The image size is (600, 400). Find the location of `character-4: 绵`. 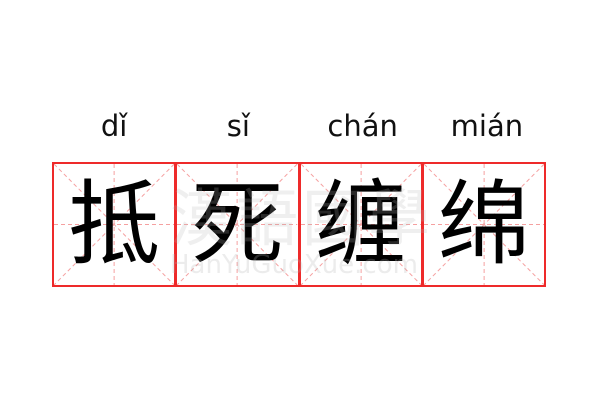

character-4: 绵 is located at coordinates (483, 224).